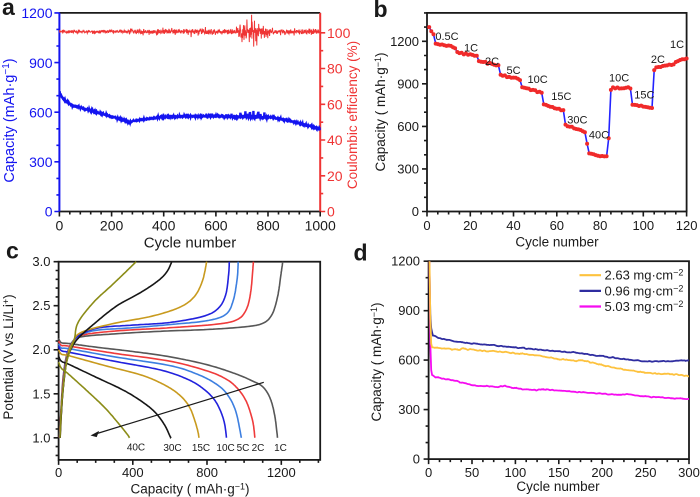 The image size is (700, 497). I want to click on svg-text: 50, so click(472, 472).